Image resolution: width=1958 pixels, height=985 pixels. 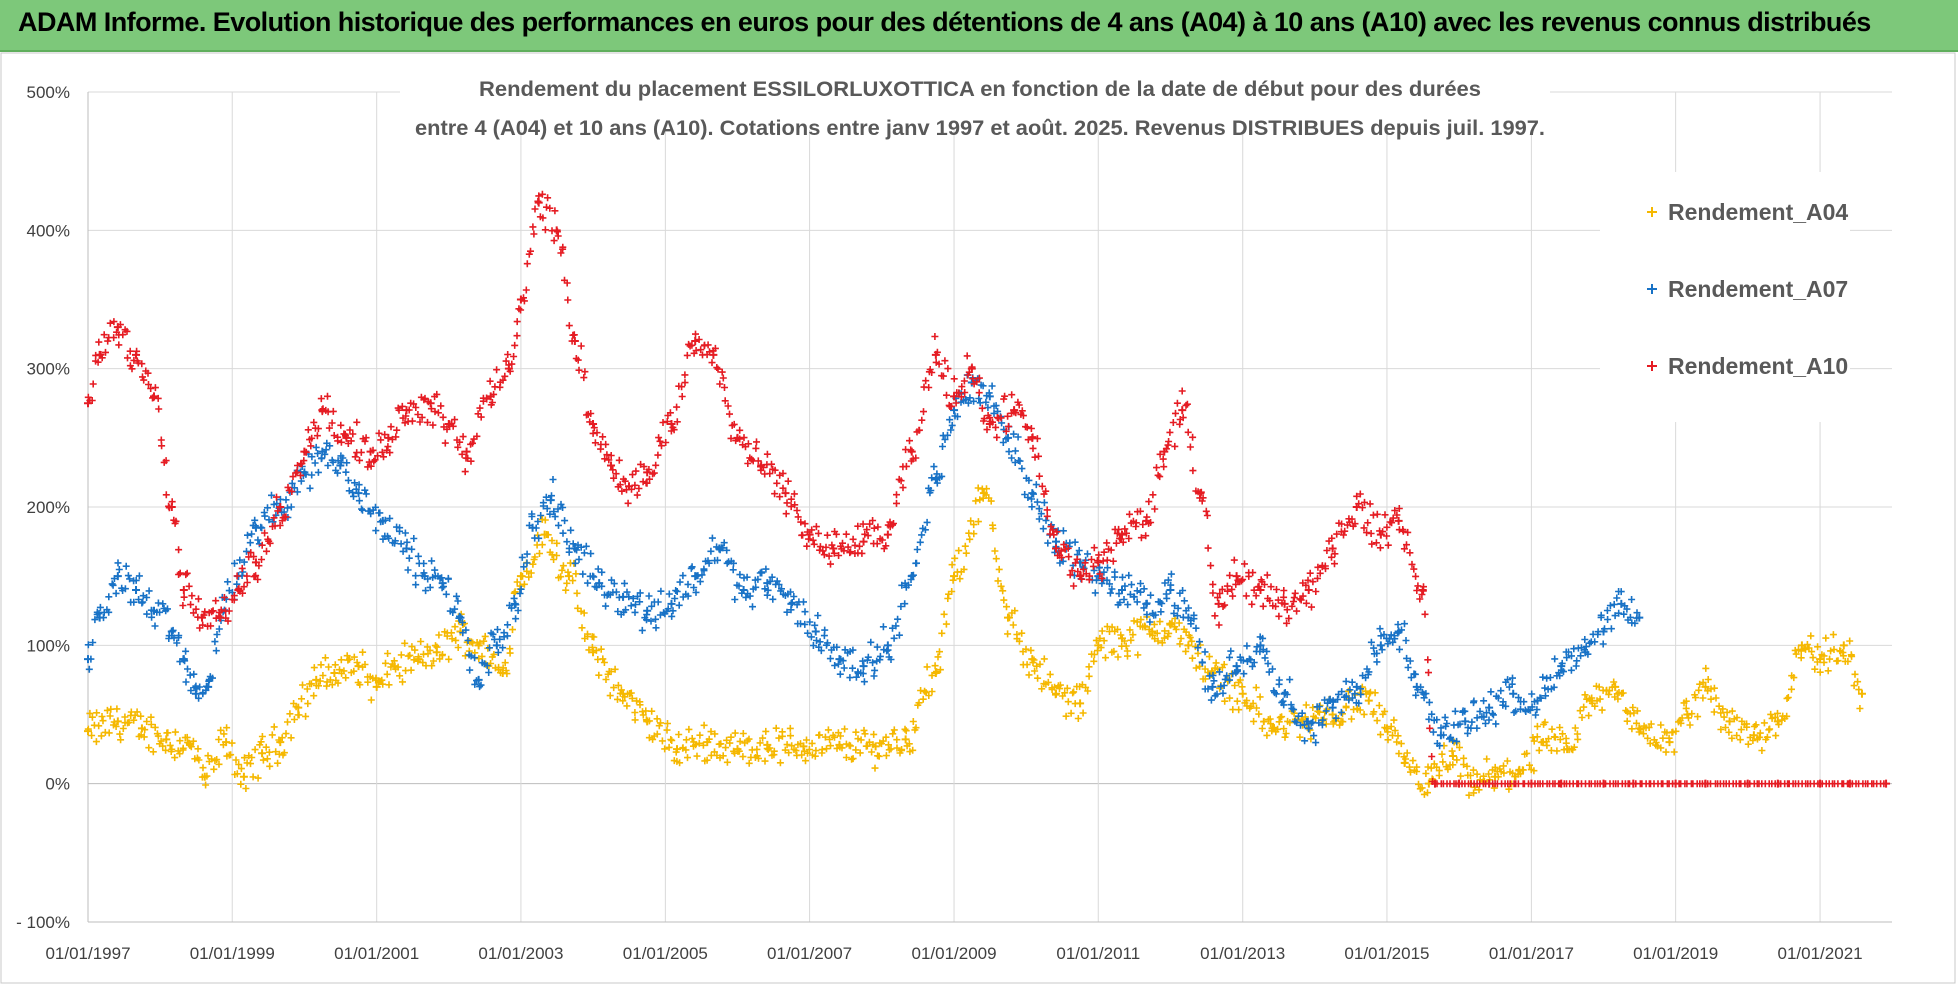 I want to click on legend-background, so click(x=1725, y=297).